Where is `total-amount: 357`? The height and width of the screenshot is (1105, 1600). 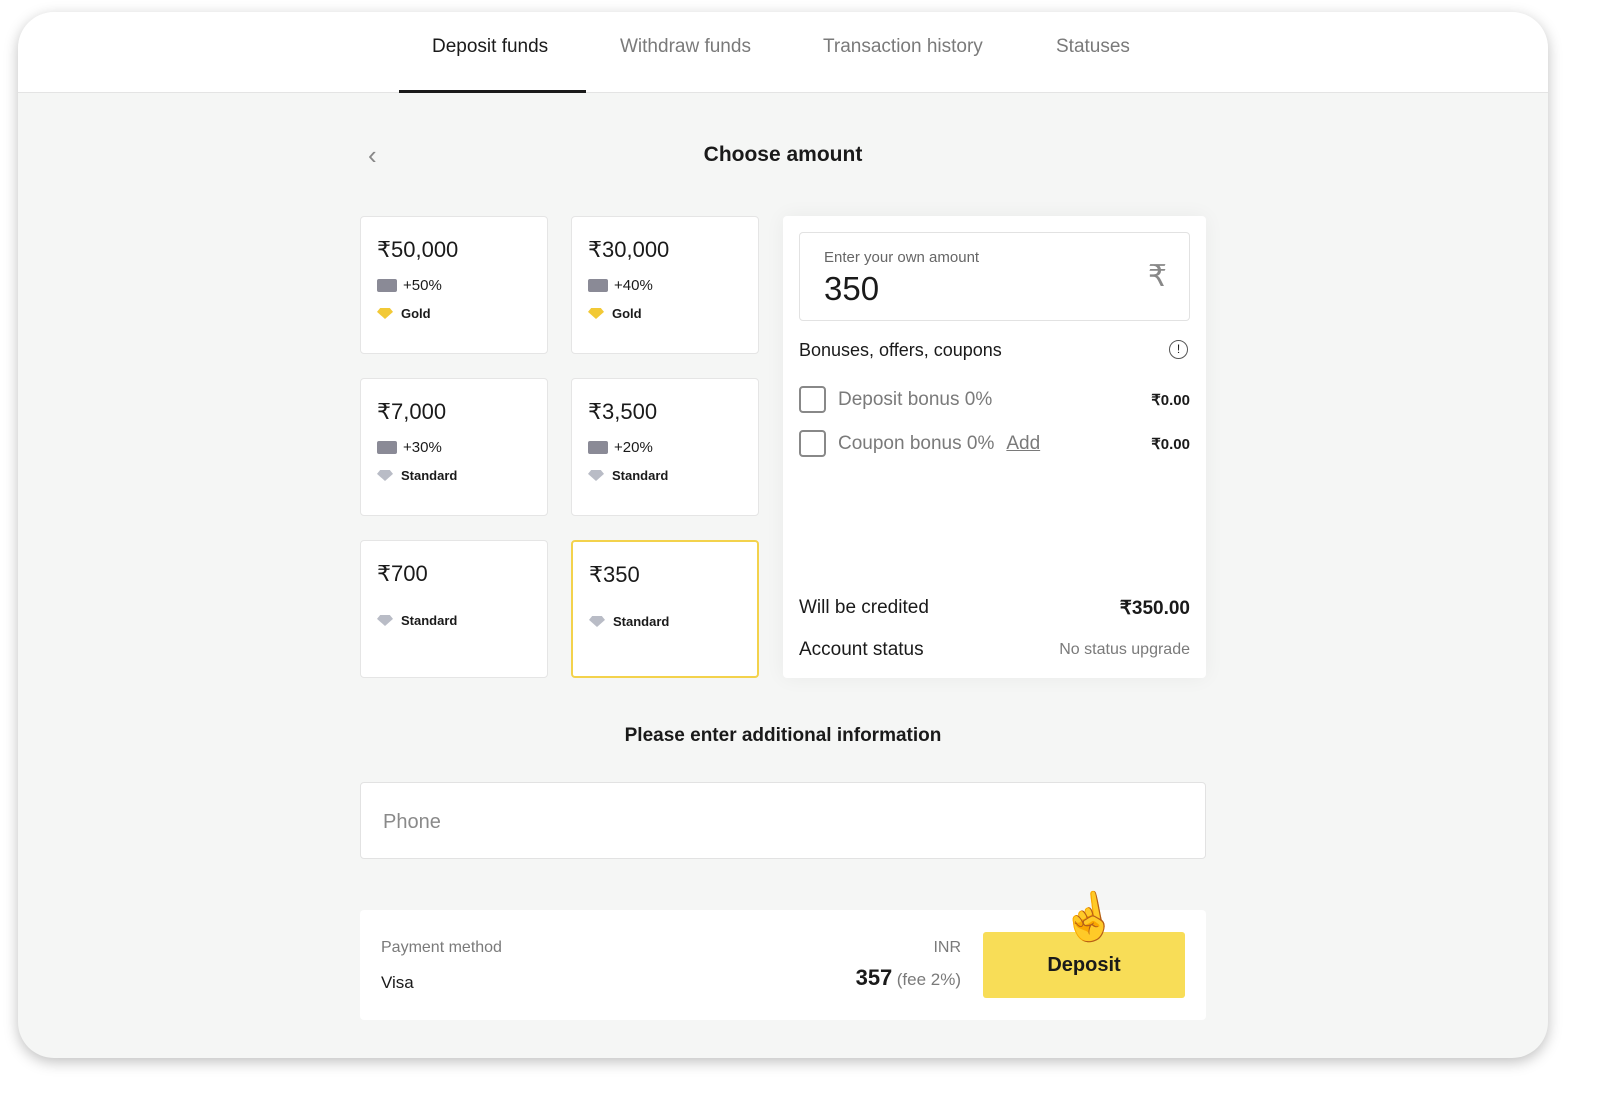
total-amount: 357 is located at coordinates (874, 977).